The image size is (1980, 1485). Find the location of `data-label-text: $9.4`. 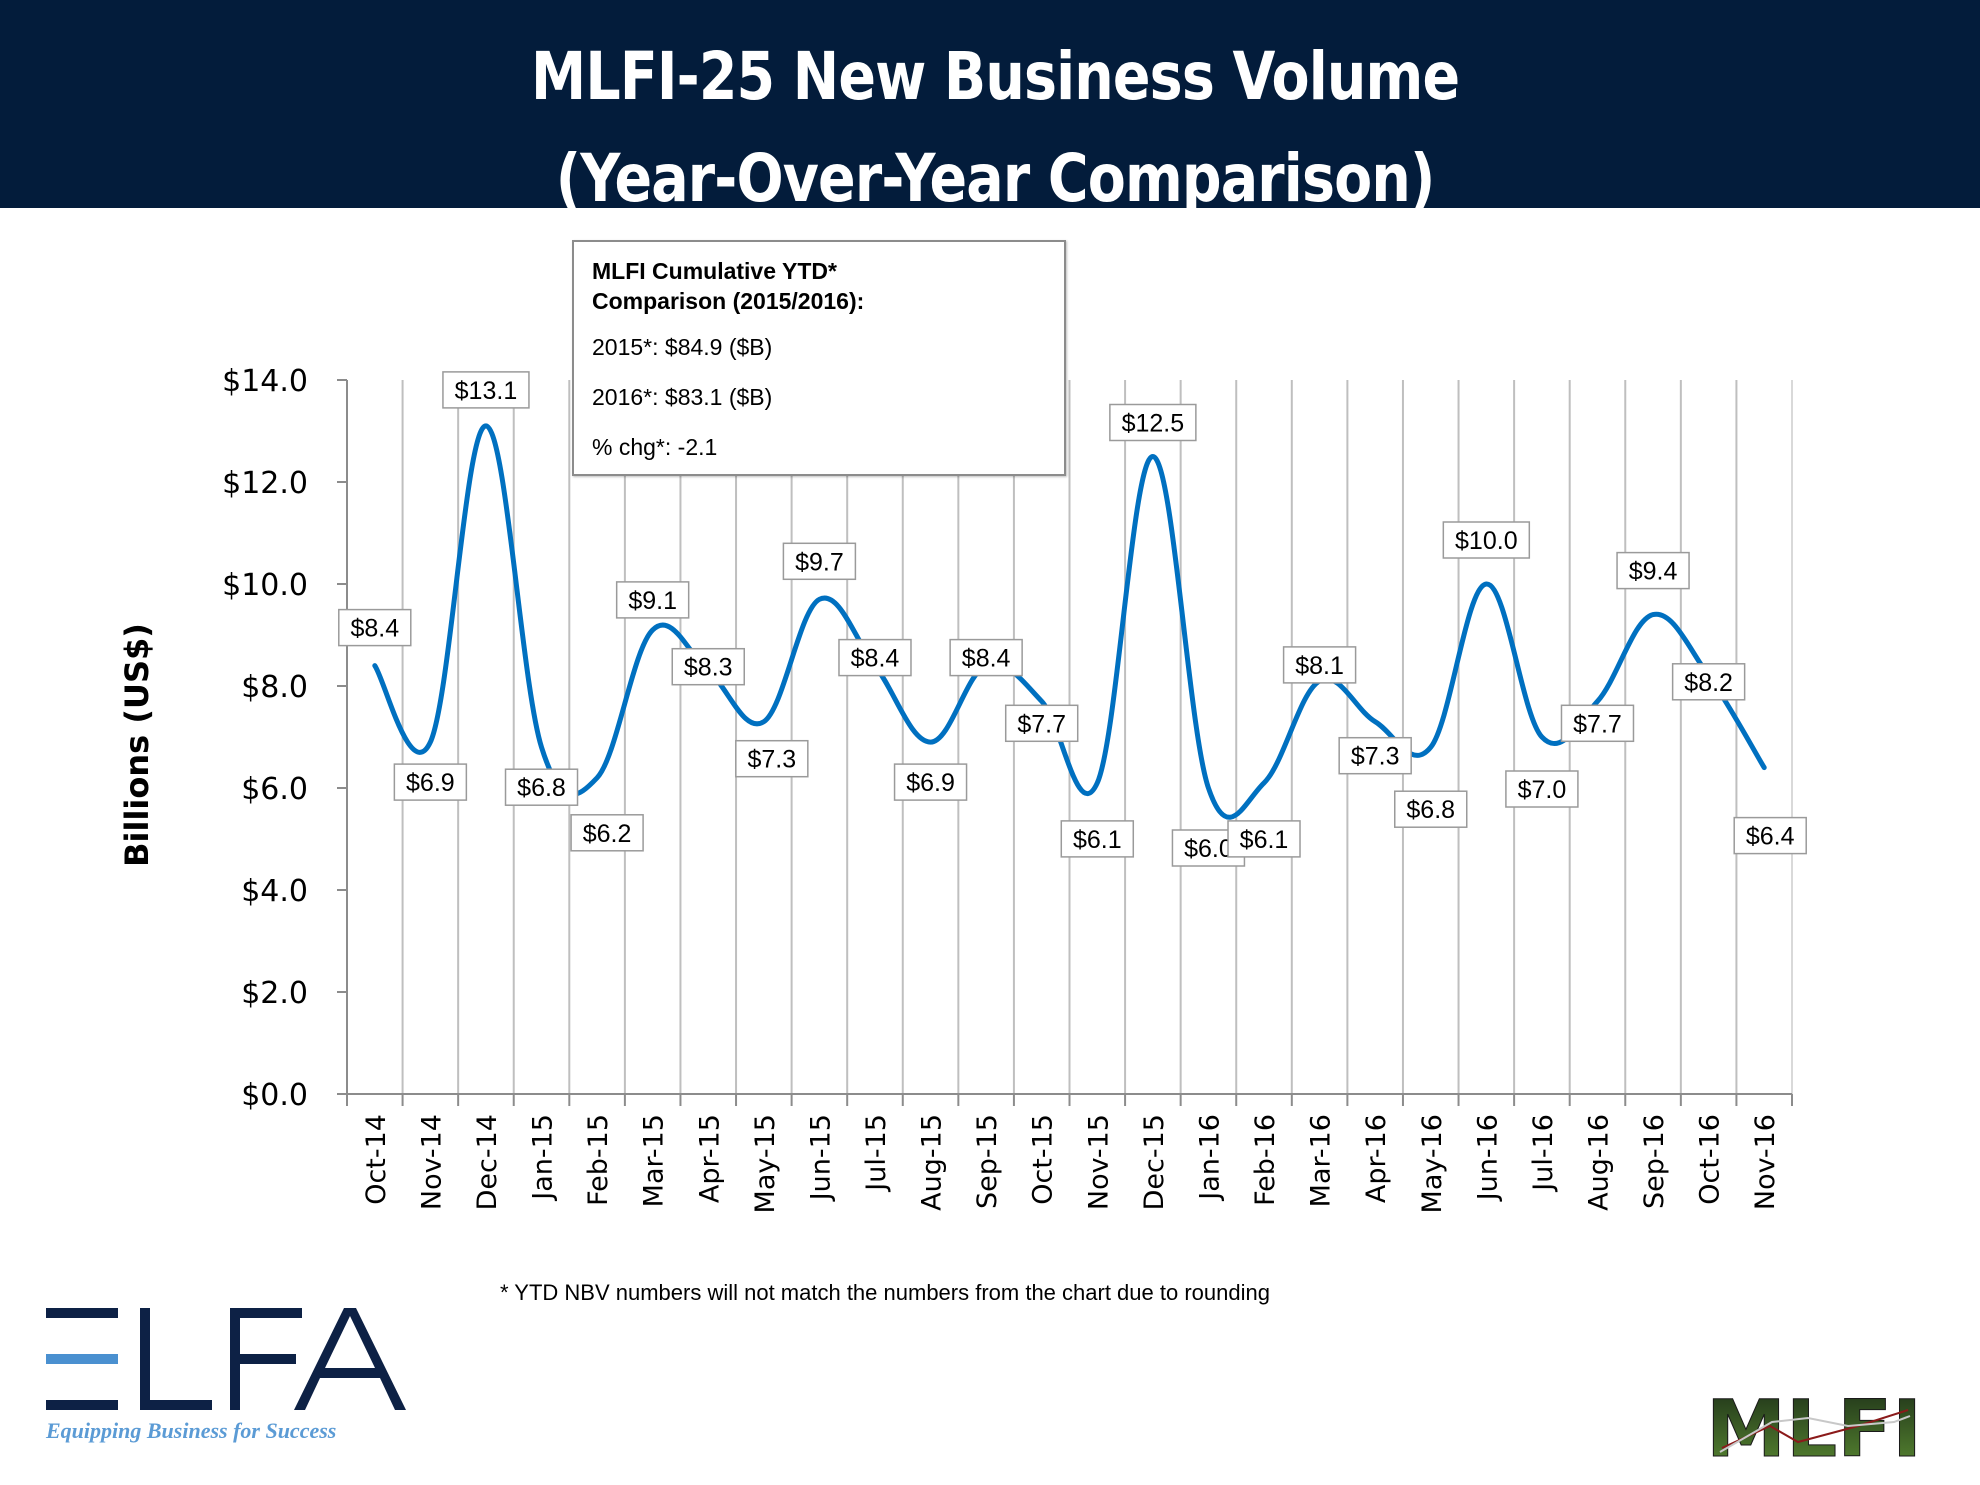

data-label-text: $9.4 is located at coordinates (1653, 572).